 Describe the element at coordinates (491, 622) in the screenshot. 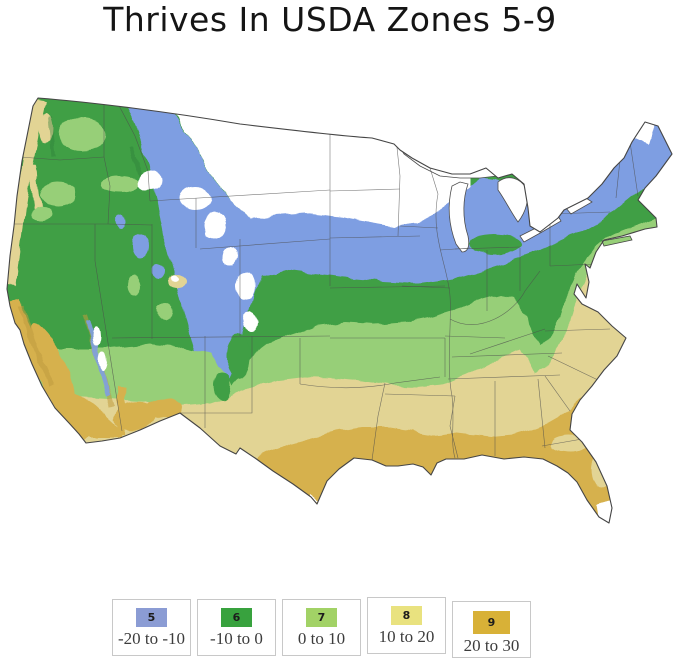

I see `zone9-swatch: 9` at that location.